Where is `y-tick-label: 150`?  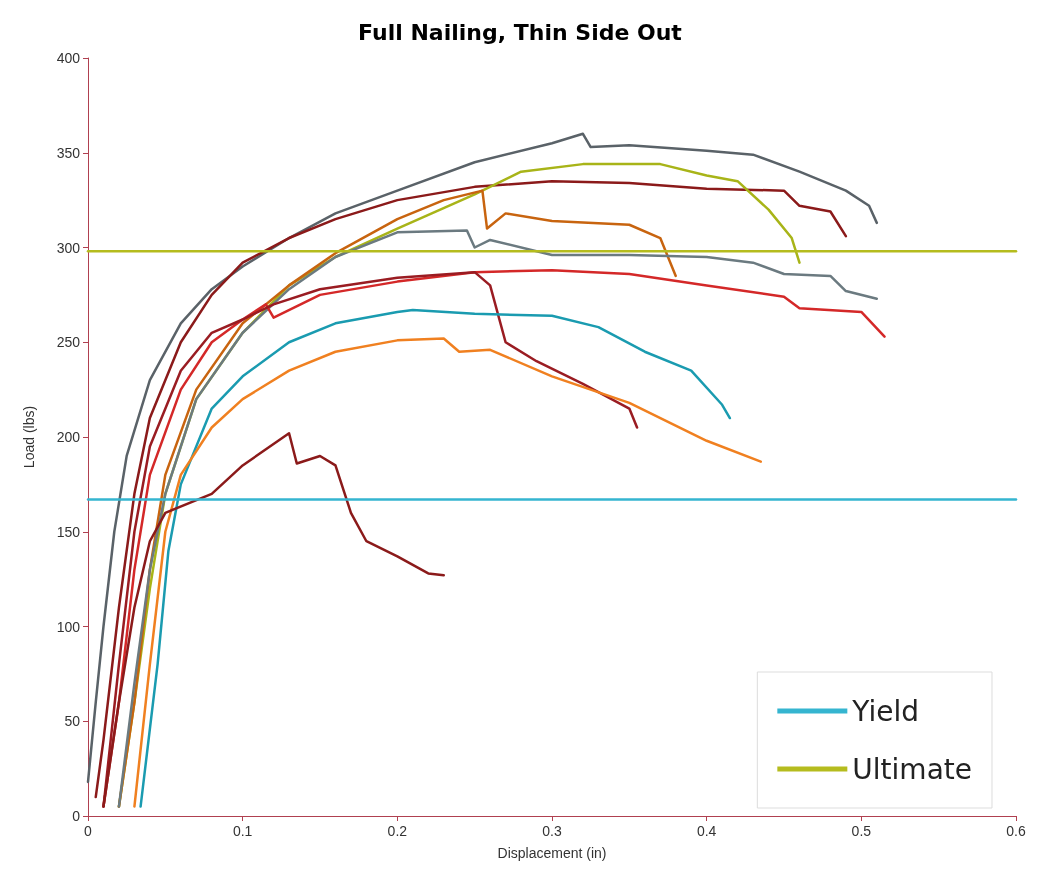
y-tick-label: 150 is located at coordinates (68, 531).